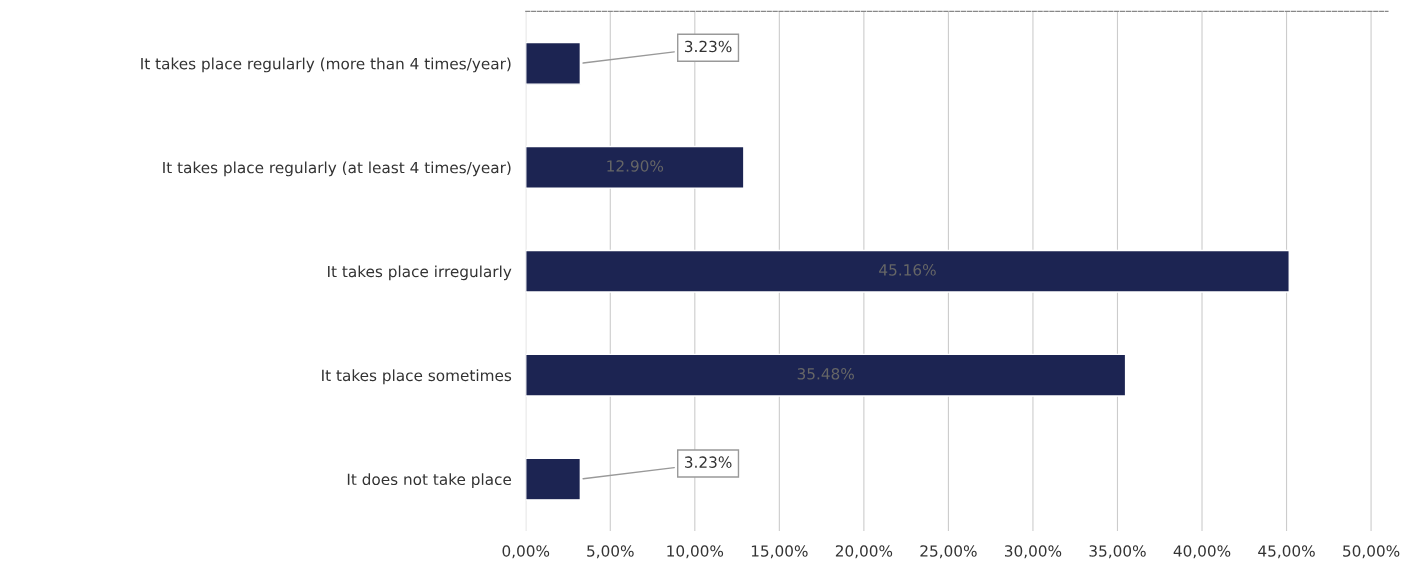  I want to click on x-tick-label: 20,00%, so click(864, 552).